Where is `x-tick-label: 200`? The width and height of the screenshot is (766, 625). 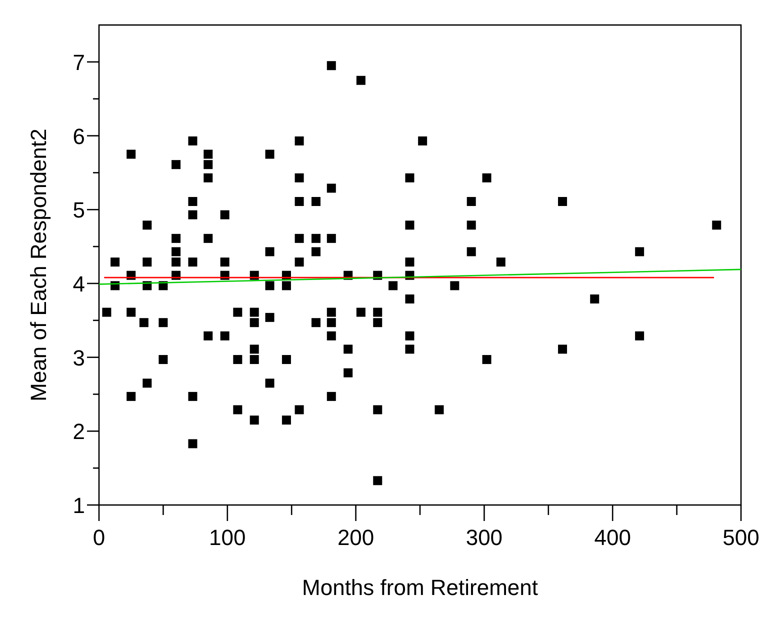
x-tick-label: 200 is located at coordinates (355, 537).